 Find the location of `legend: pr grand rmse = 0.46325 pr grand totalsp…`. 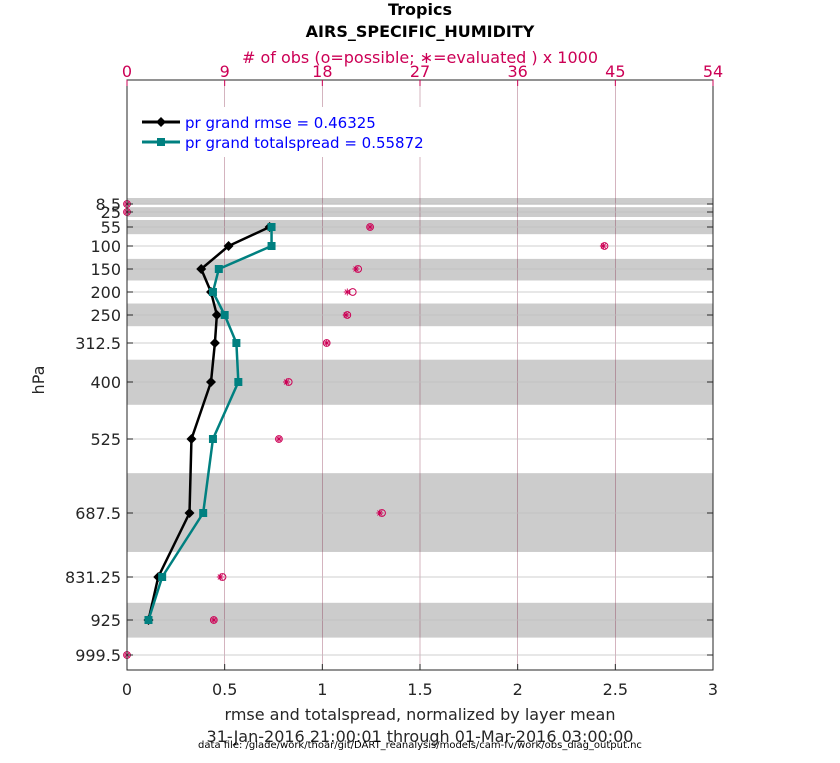

legend: pr grand rmse = 0.46325 pr grand totalsp… is located at coordinates (301, 132).